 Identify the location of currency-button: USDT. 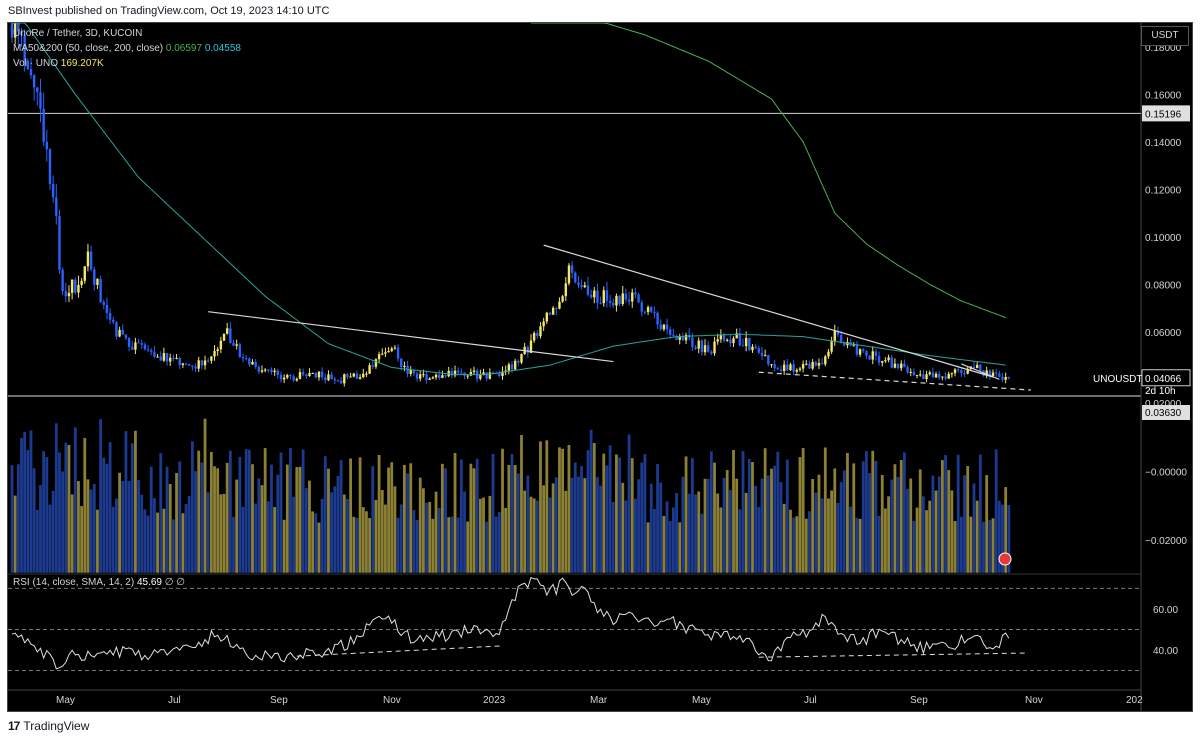
(1165, 36).